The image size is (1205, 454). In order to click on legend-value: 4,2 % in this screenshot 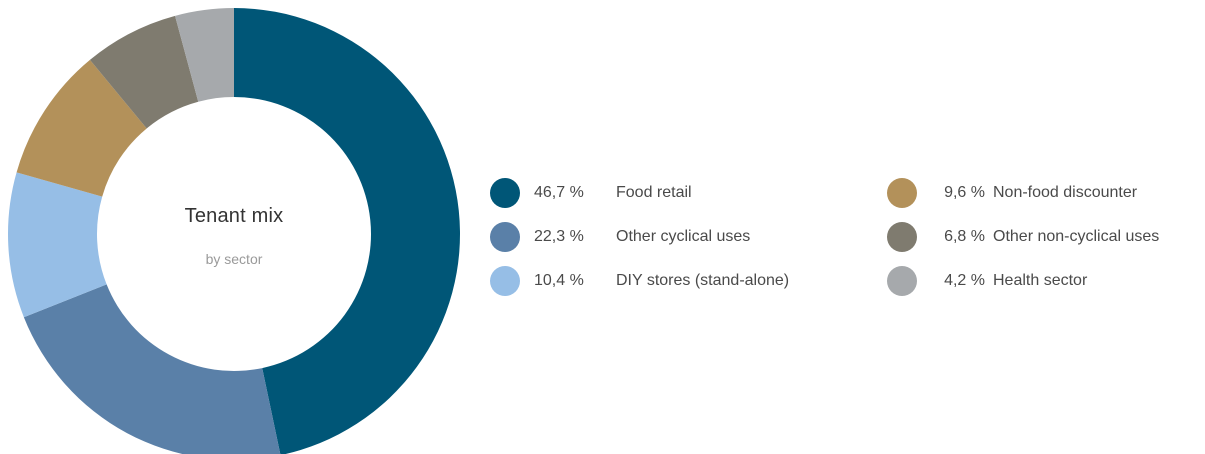, I will do `click(964, 280)`.